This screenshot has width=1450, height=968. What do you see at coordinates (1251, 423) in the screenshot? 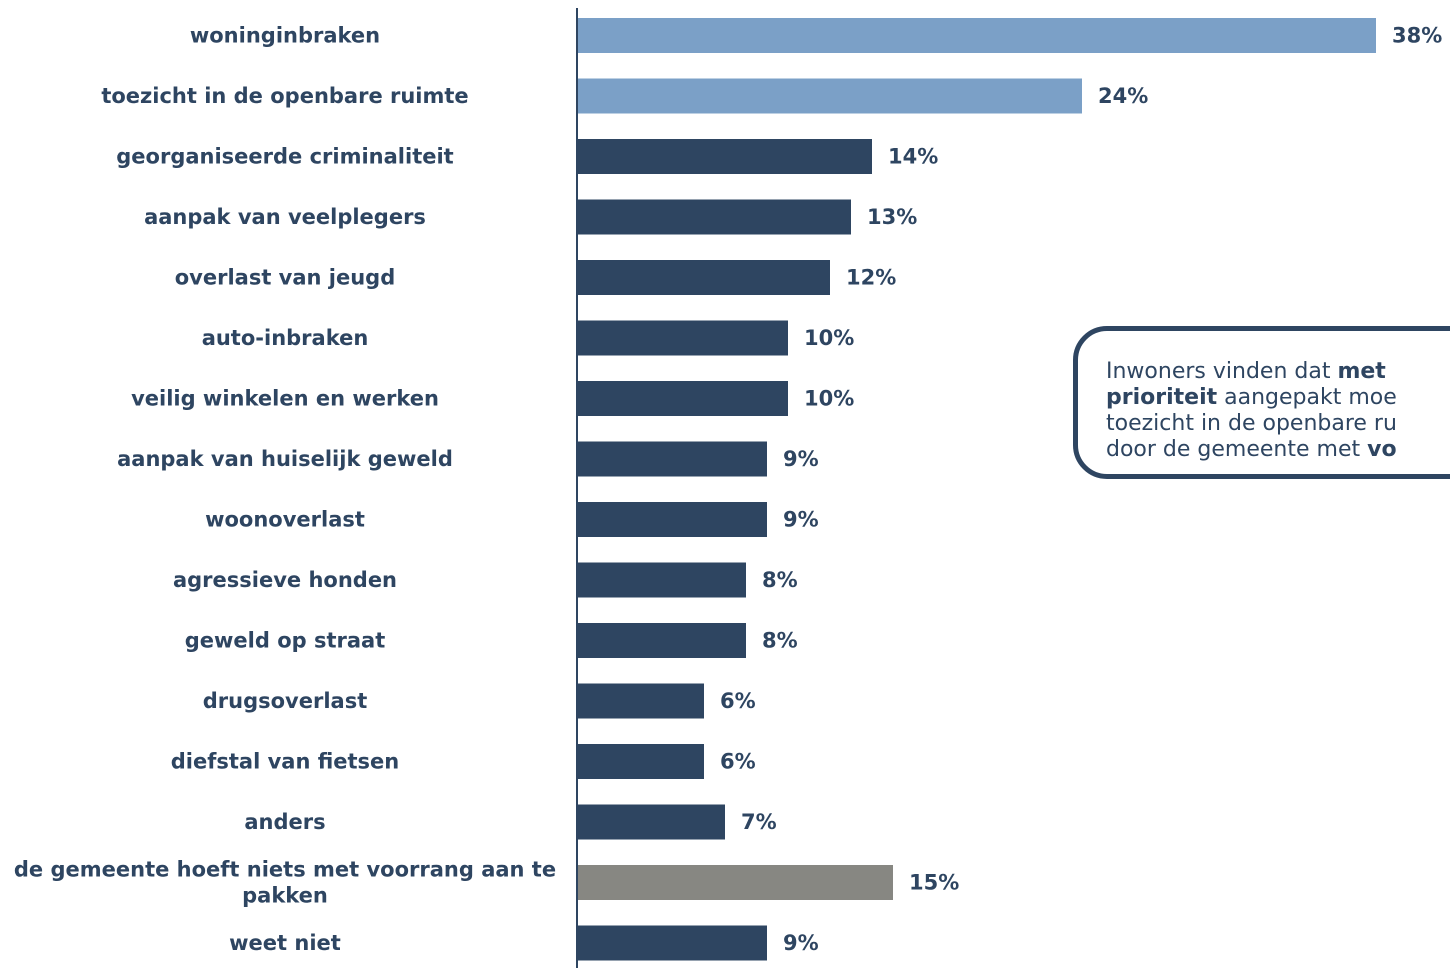
I see `callout-text-part: toezicht in de openbare ru` at bounding box center [1251, 423].